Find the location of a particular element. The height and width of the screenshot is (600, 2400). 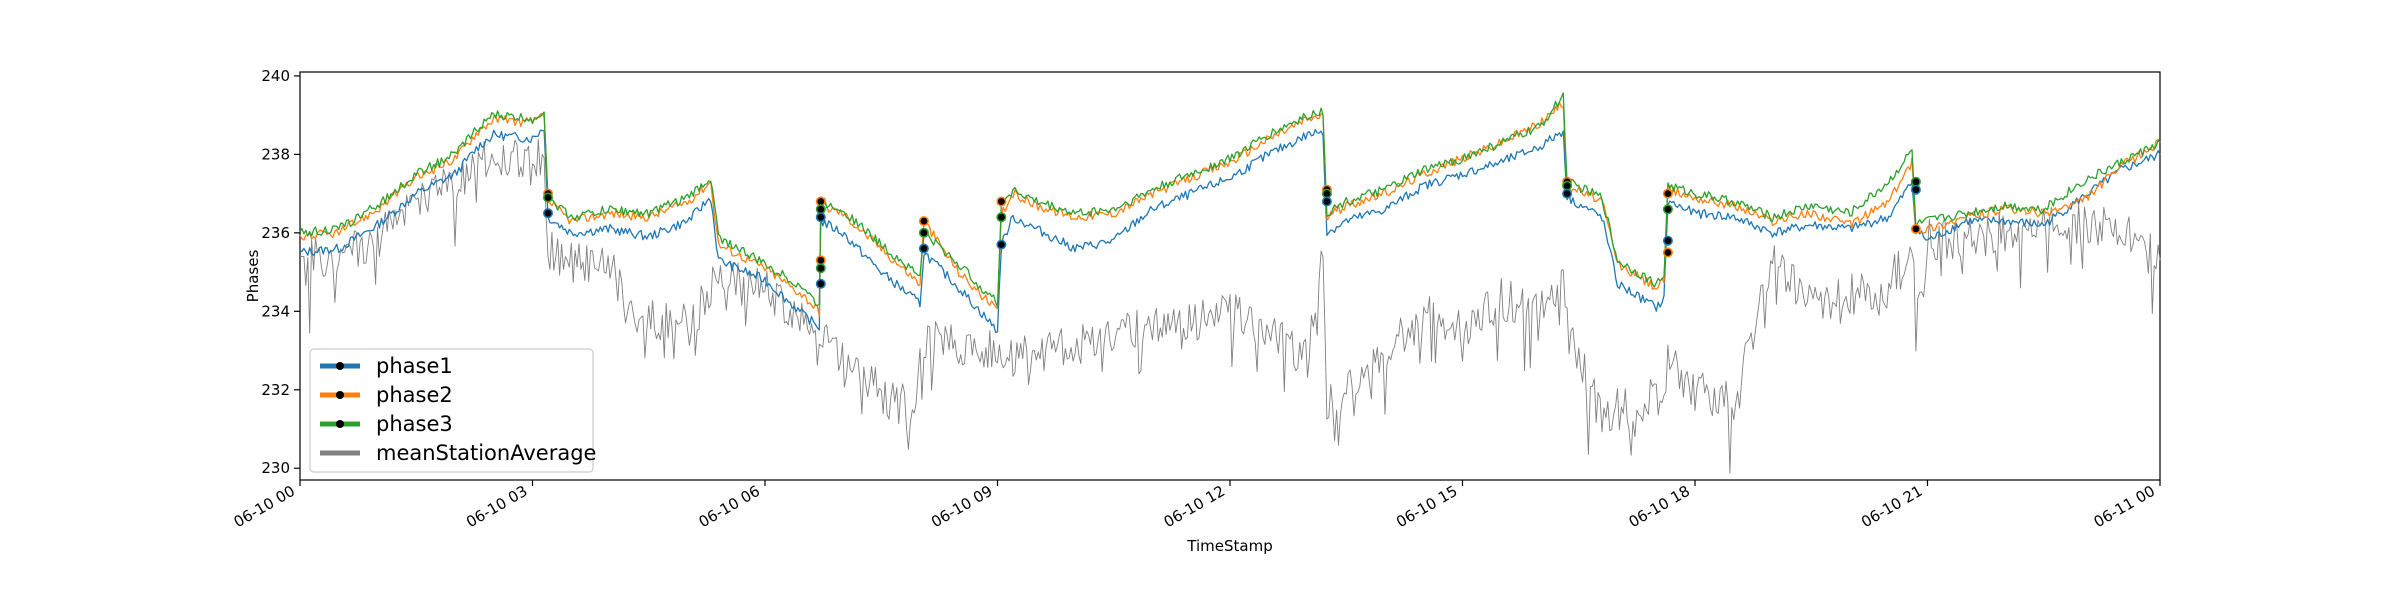

y-tick-label: 232 is located at coordinates (275, 390).